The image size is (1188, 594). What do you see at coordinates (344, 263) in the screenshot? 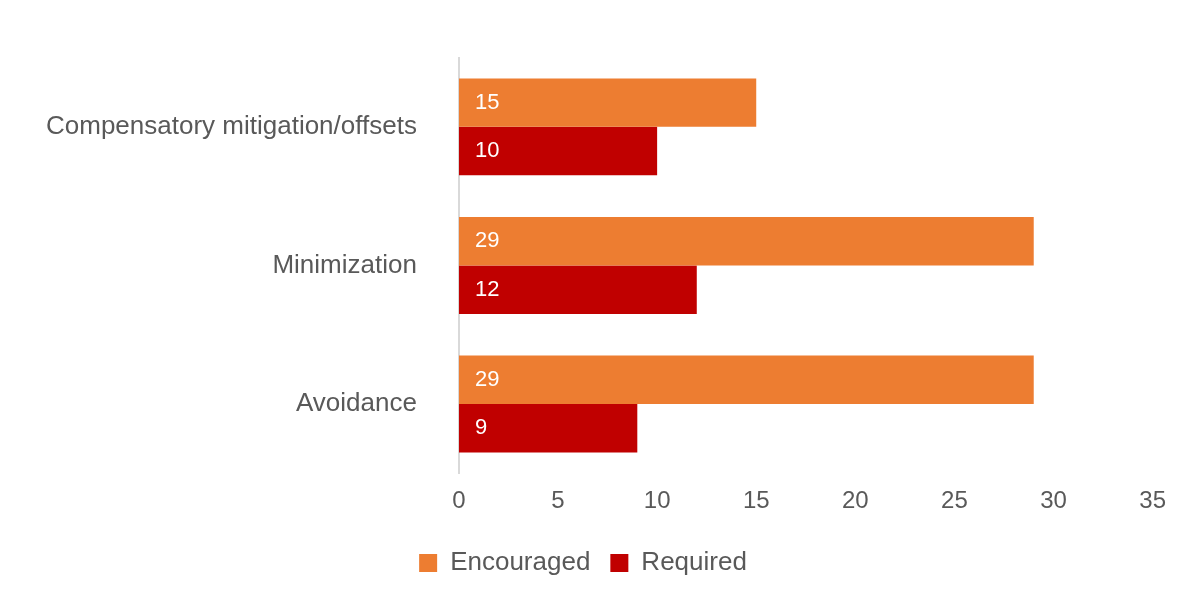
I see `y-tick-label: Minimization` at bounding box center [344, 263].